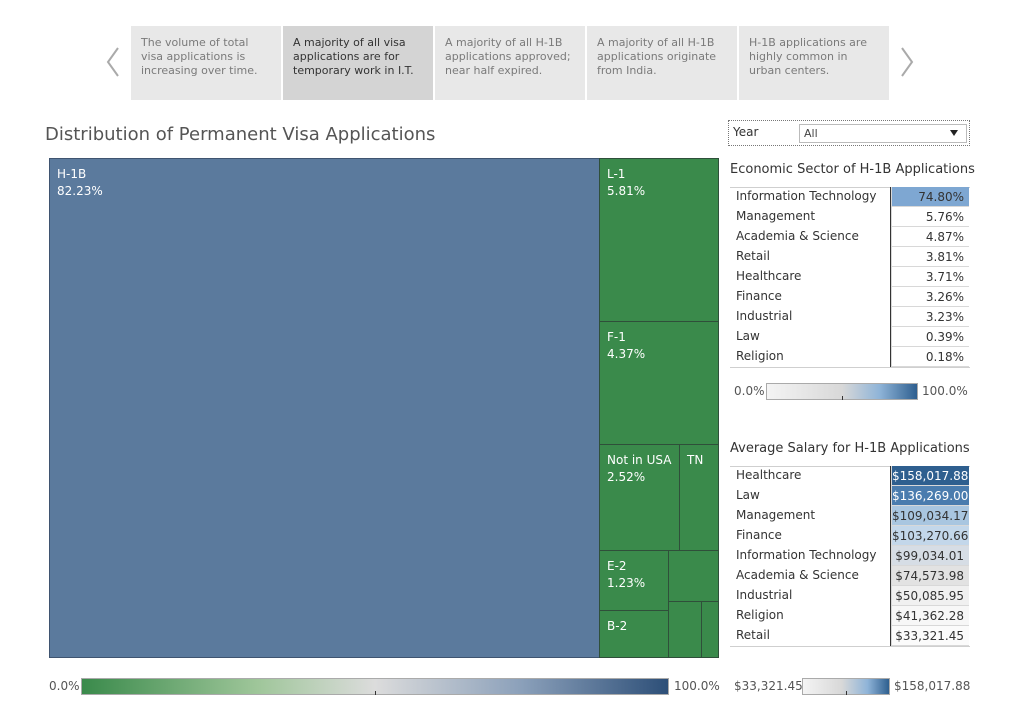 The image size is (1017, 705). What do you see at coordinates (699, 497) in the screenshot?
I see `treemap-tile-tn: TN` at bounding box center [699, 497].